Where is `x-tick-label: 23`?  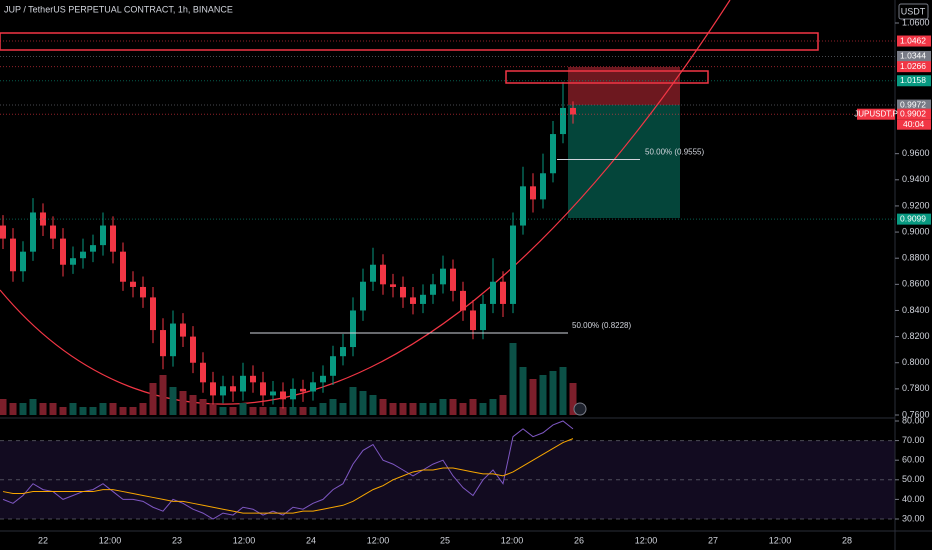 x-tick-label: 23 is located at coordinates (177, 540).